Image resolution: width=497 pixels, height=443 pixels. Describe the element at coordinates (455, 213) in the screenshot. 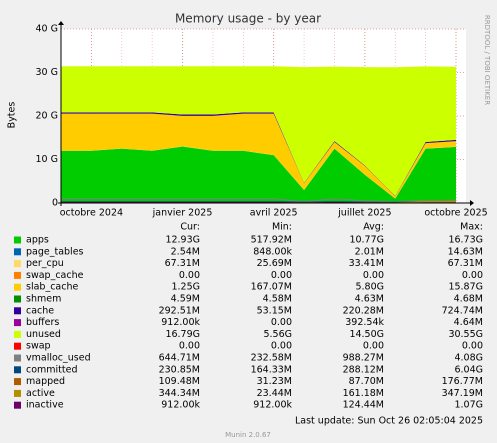

I see `x-tick-label: octobre 2025` at that location.